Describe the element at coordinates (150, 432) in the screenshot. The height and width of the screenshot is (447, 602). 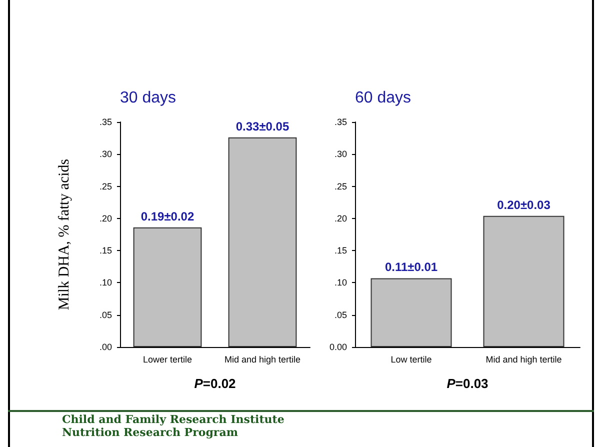
I see `text: Nutrition Research Program` at that location.